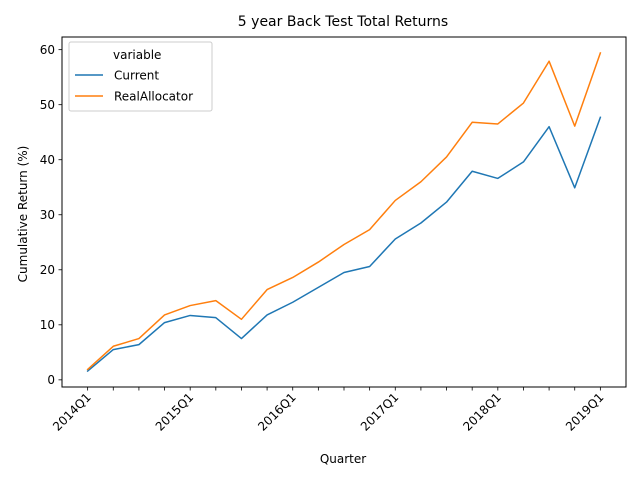 Image resolution: width=640 pixels, height=480 pixels. What do you see at coordinates (175, 412) in the screenshot?
I see `x-tick-label: 2015Q1` at bounding box center [175, 412].